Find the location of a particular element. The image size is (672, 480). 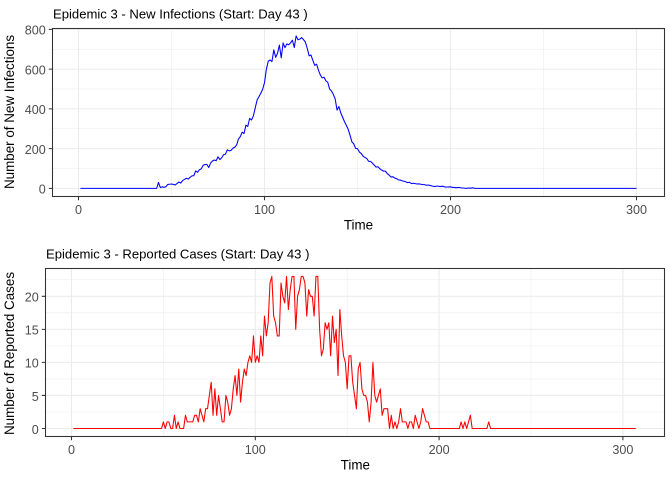

svg-text: 400 is located at coordinates (35, 110).